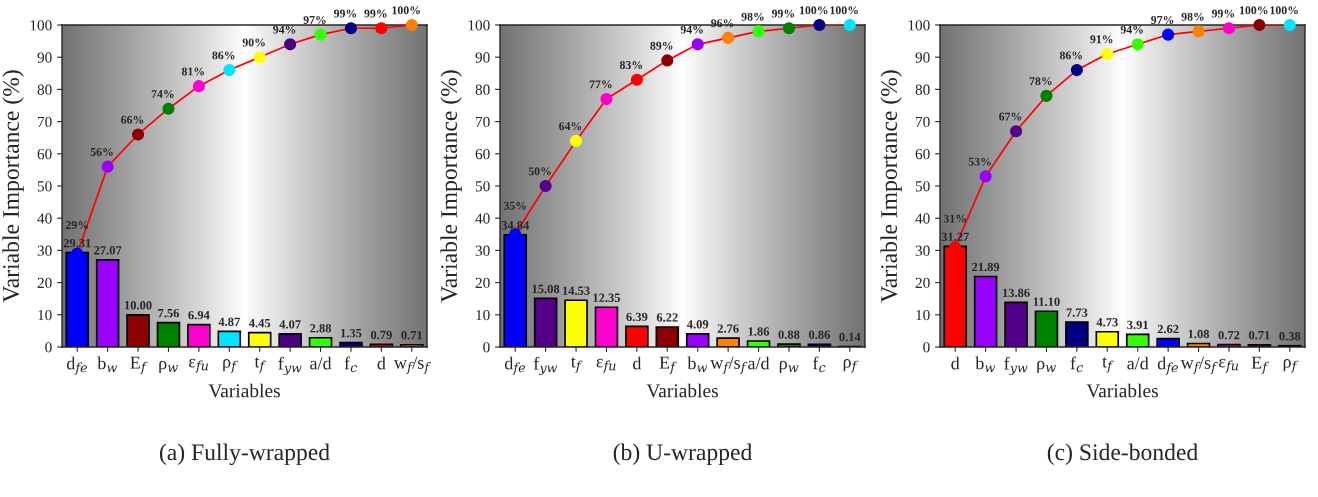 The image size is (1318, 497). What do you see at coordinates (1040, 81) in the screenshot?
I see `data-label: 78%` at bounding box center [1040, 81].